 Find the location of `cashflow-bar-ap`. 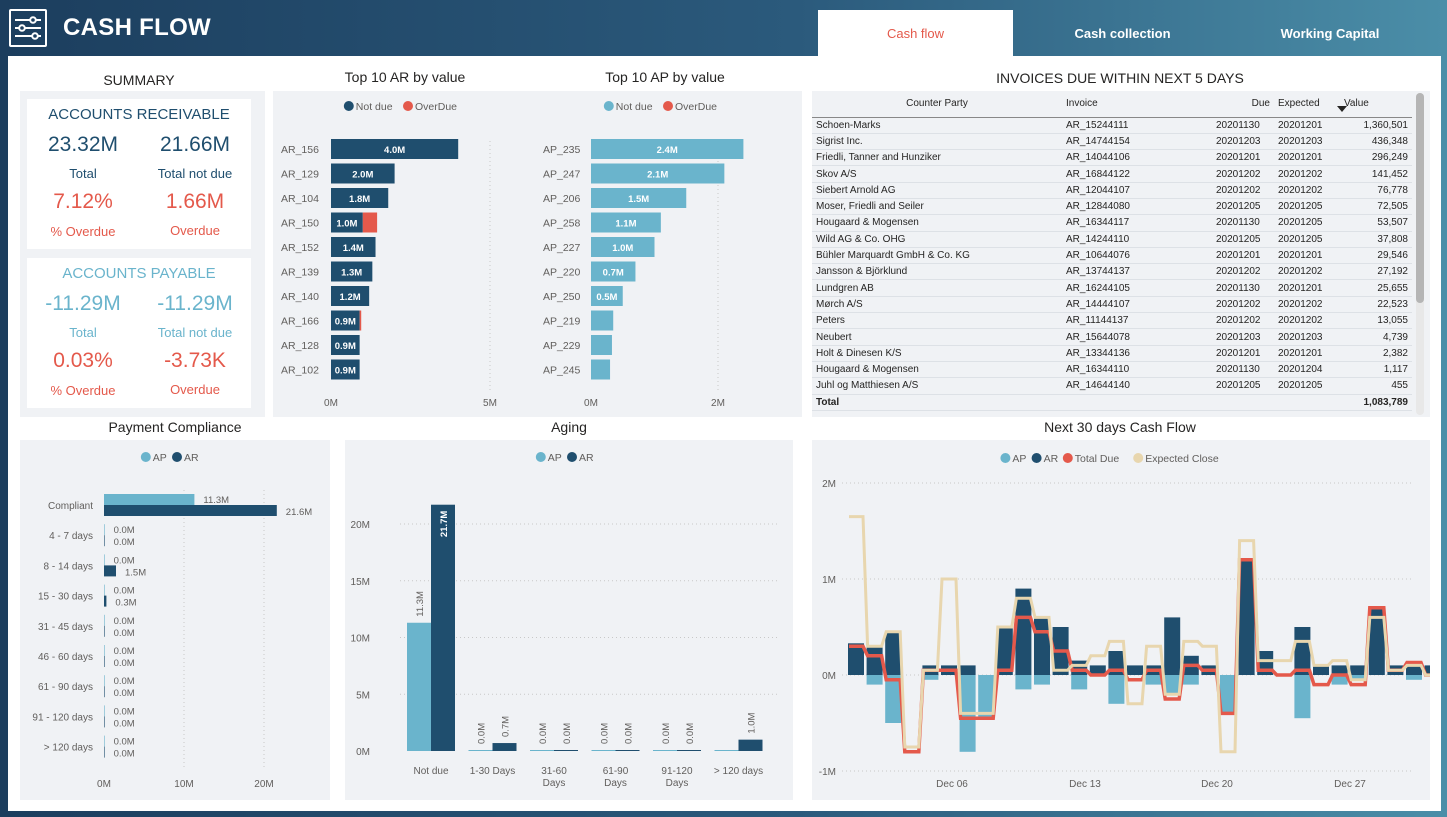

cashflow-bar-ap is located at coordinates (1358, 677).